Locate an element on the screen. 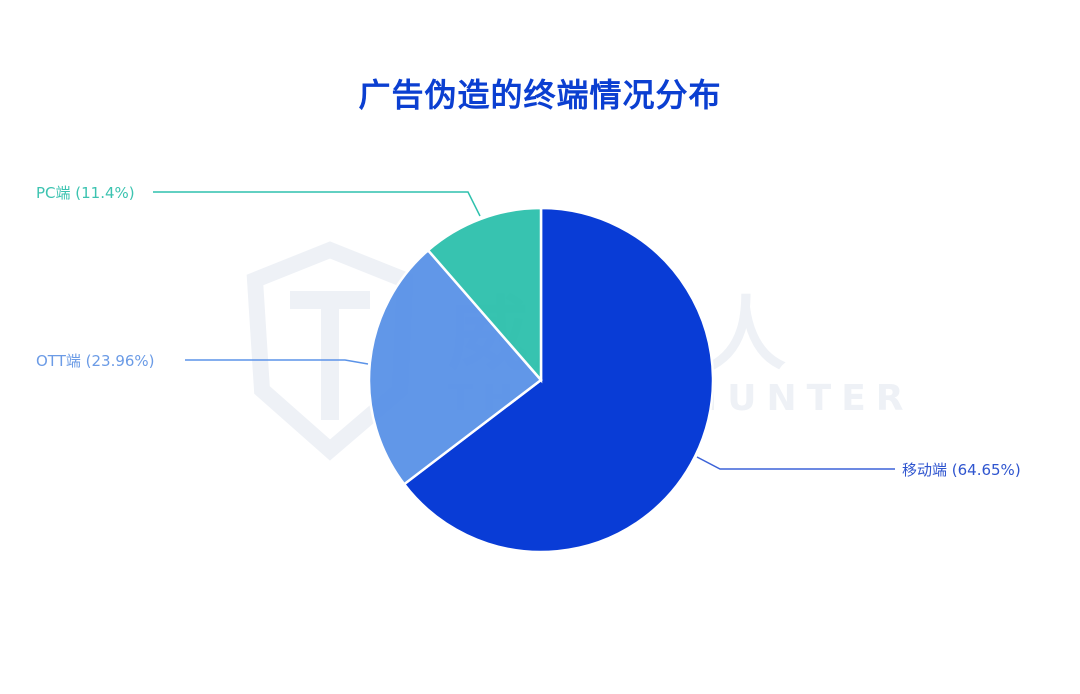 This screenshot has height=694, width=1080. leader-line-mobile is located at coordinates (795, 463).